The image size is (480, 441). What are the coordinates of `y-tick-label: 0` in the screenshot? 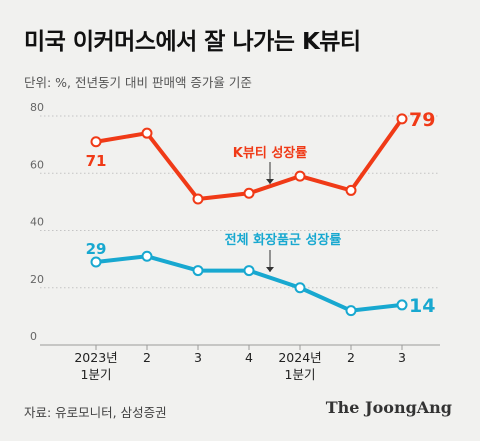 It's located at (33, 336).